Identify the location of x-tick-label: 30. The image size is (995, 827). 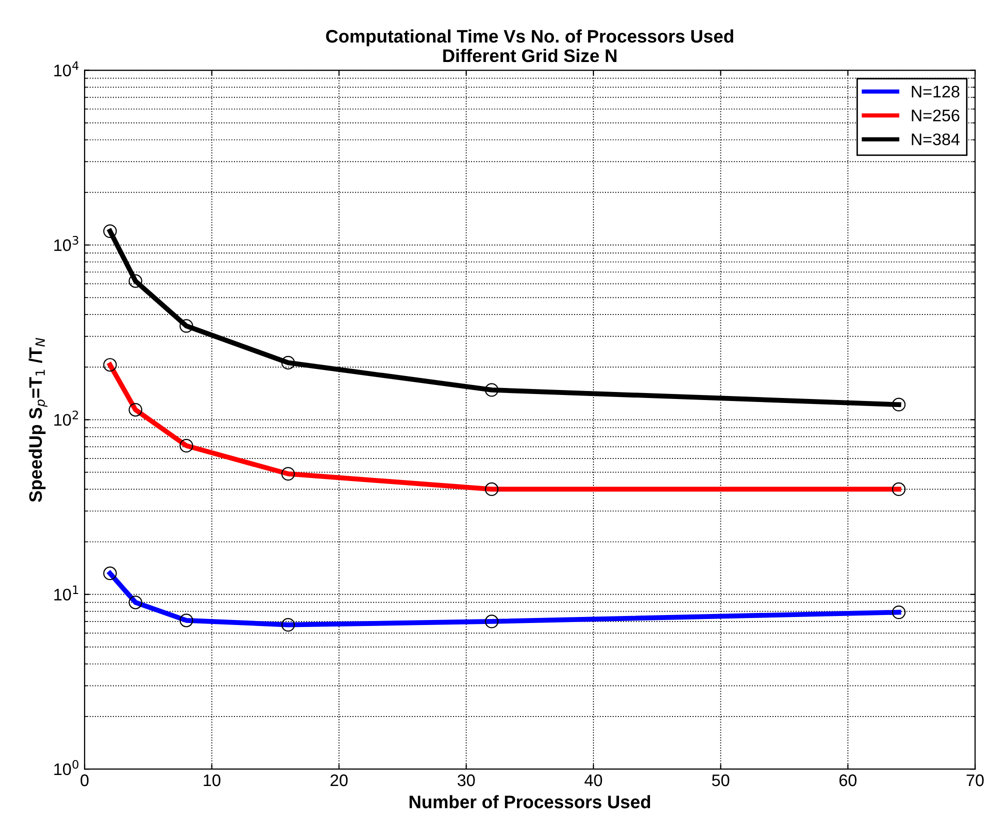
(466, 780).